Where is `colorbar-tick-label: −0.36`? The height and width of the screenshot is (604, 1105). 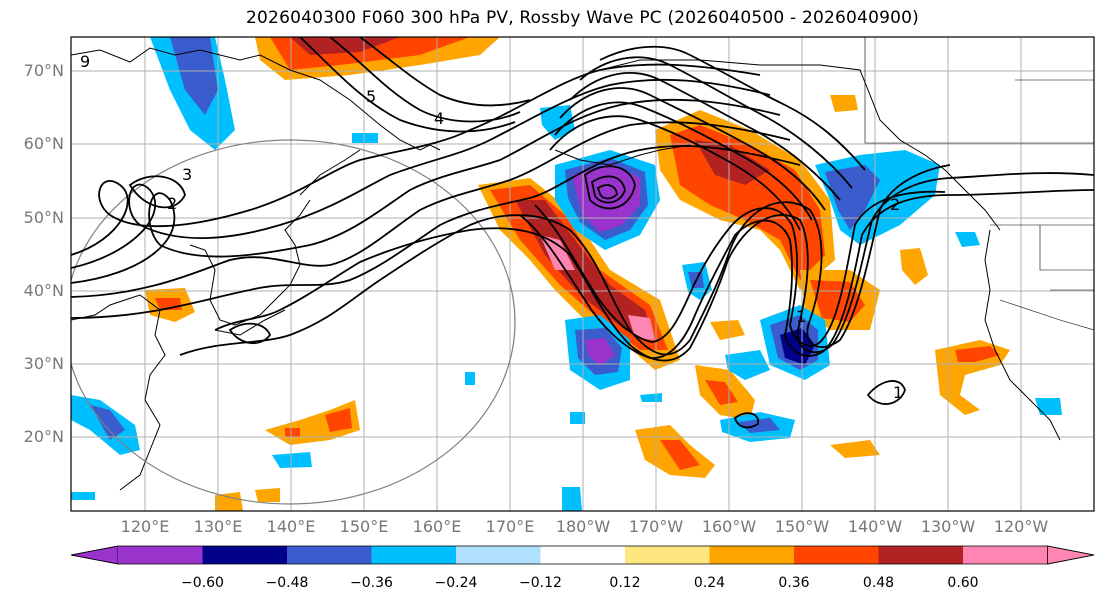
colorbar-tick-label: −0.36 is located at coordinates (371, 583).